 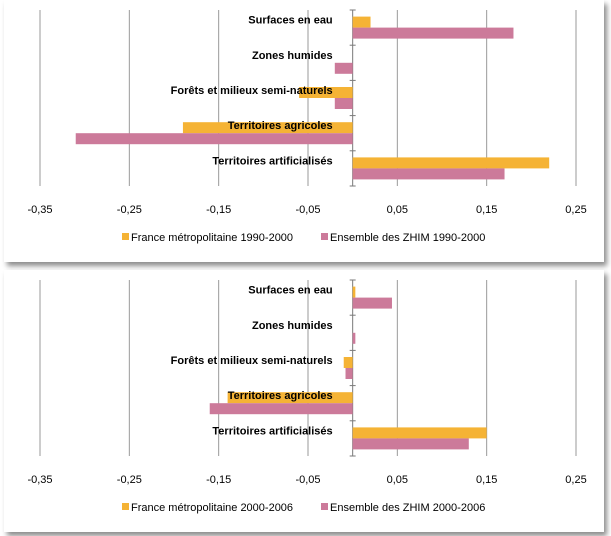 I want to click on legend-label: Ensemble des ZHIM 2000-2006, so click(x=407, y=508).